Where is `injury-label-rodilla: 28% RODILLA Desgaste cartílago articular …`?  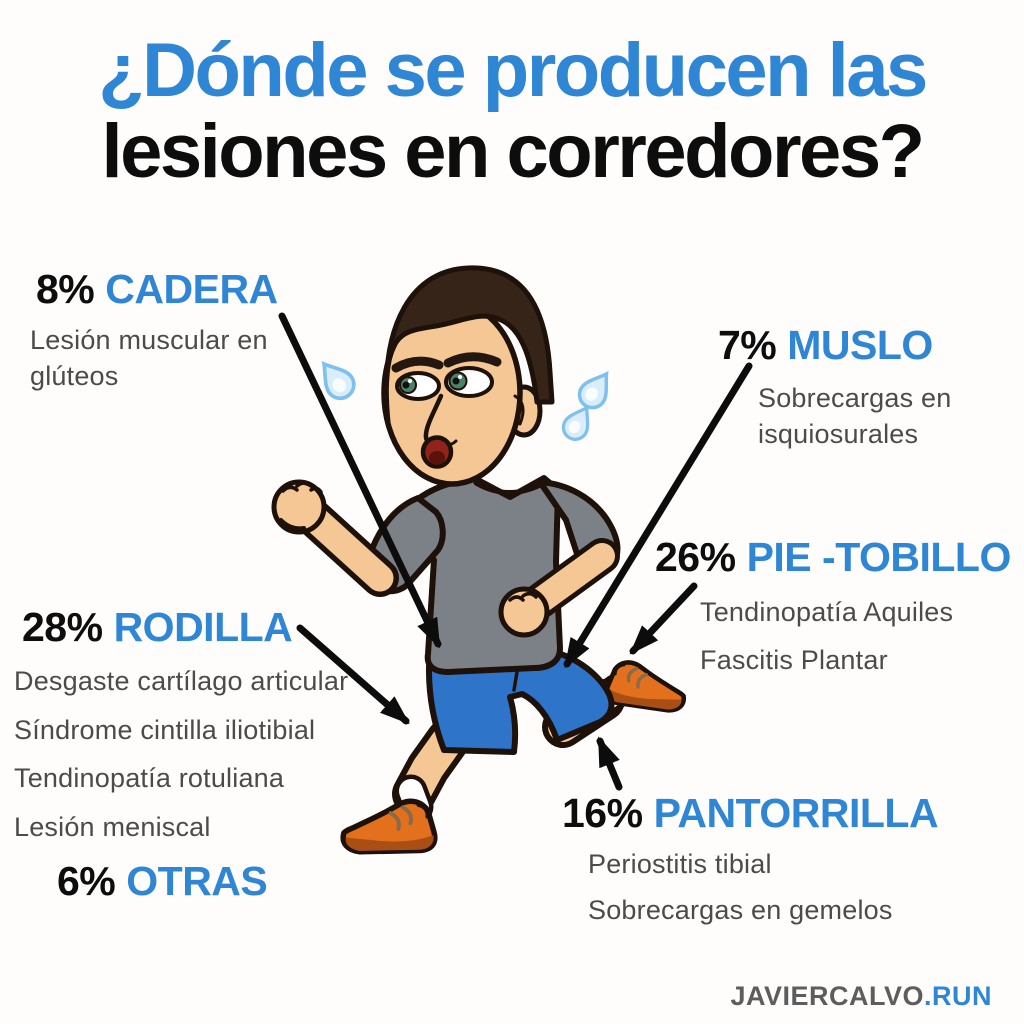
injury-label-rodilla: 28% RODILLA Desgaste cartílago articular … is located at coordinates (181, 725).